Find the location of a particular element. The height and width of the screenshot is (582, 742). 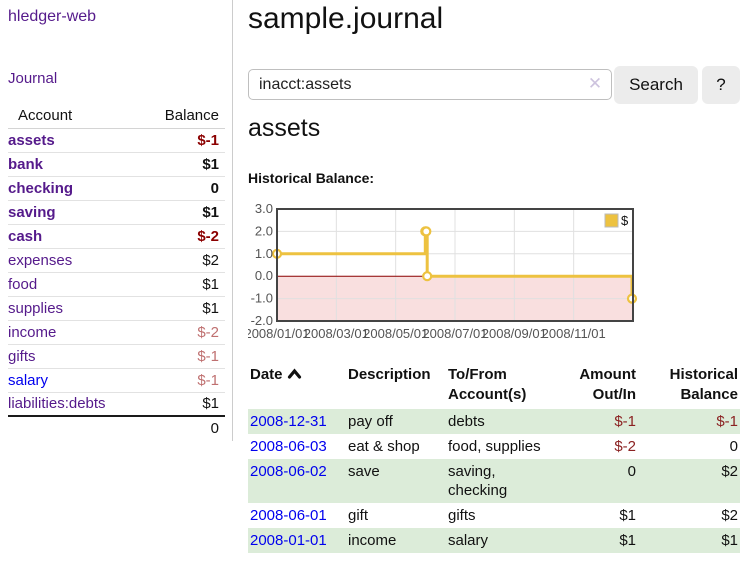

transaction-description: eat & shop is located at coordinates (384, 446).